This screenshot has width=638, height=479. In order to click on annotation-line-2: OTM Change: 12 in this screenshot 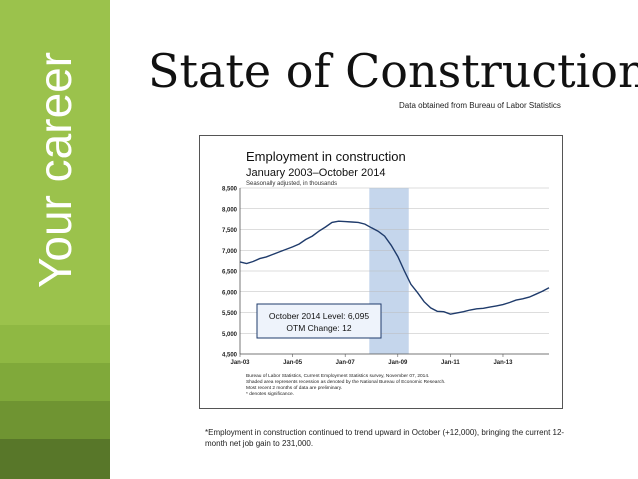, I will do `click(318, 328)`.